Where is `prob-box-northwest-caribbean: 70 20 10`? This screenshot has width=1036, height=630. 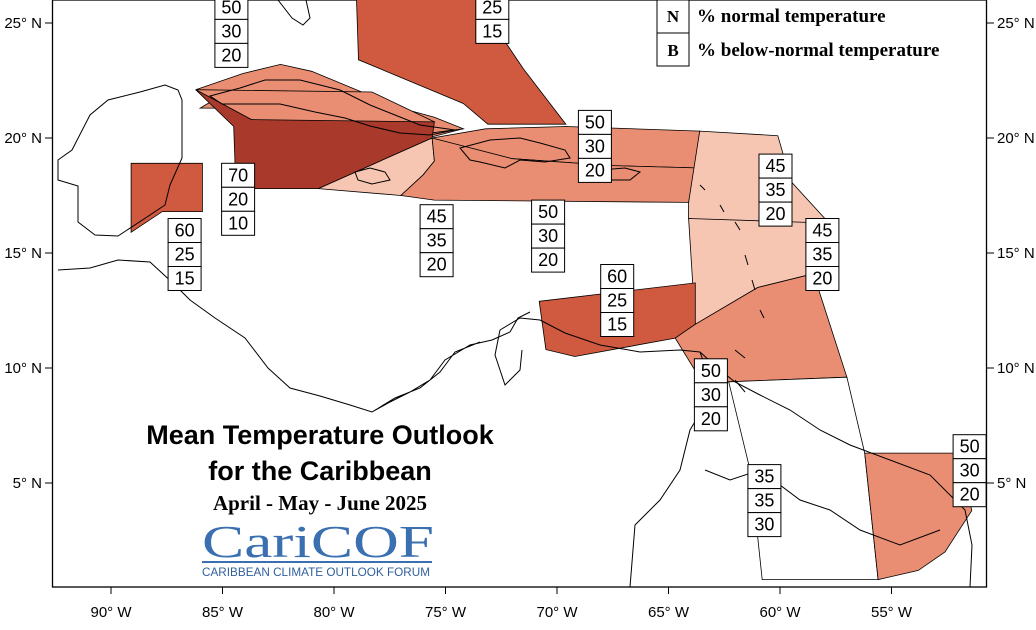 prob-box-northwest-caribbean: 70 20 10 is located at coordinates (238, 199).